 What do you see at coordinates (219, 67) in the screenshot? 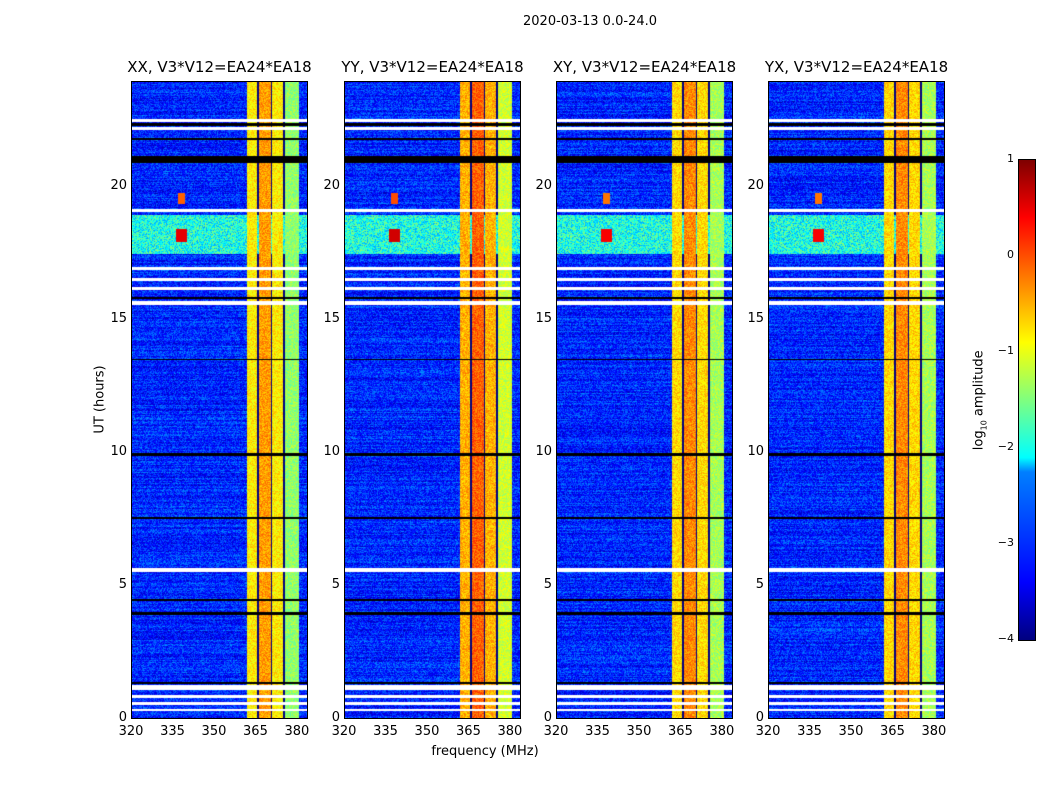
I see `panel-title: XX, V3*V12=EA24*EA18` at bounding box center [219, 67].